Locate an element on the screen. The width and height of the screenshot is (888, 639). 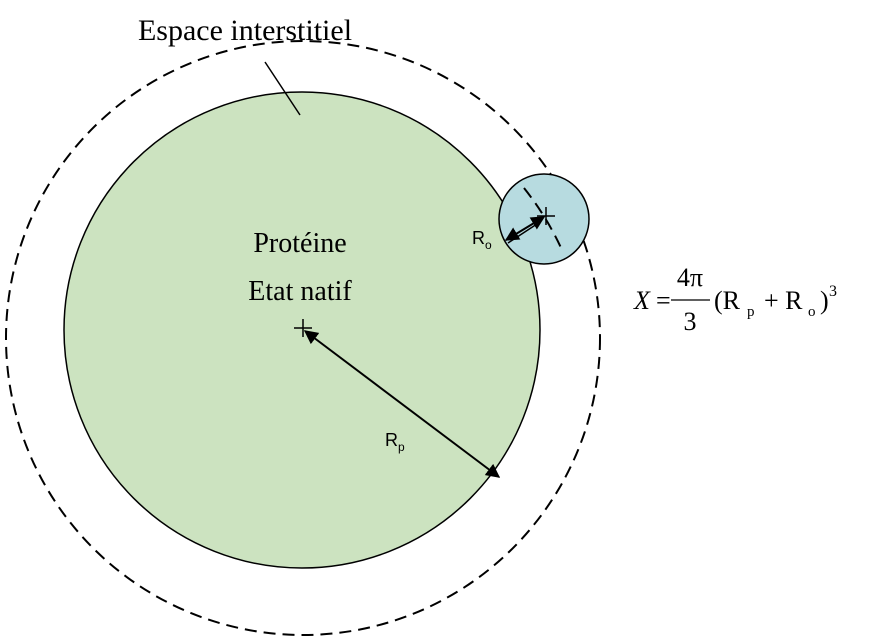
boundary-overlay is located at coordinates (543, 219).